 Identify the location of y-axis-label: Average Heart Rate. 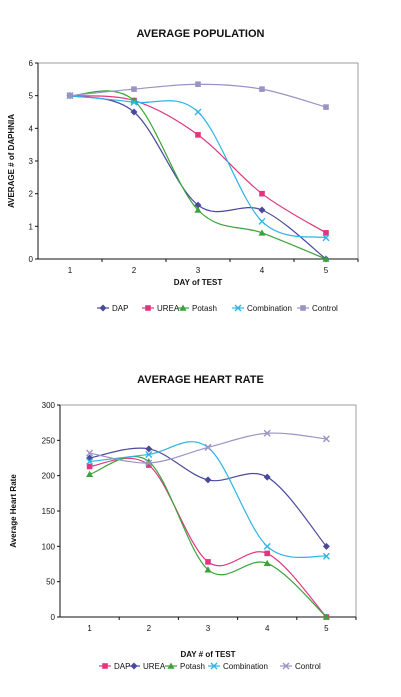
(13, 511).